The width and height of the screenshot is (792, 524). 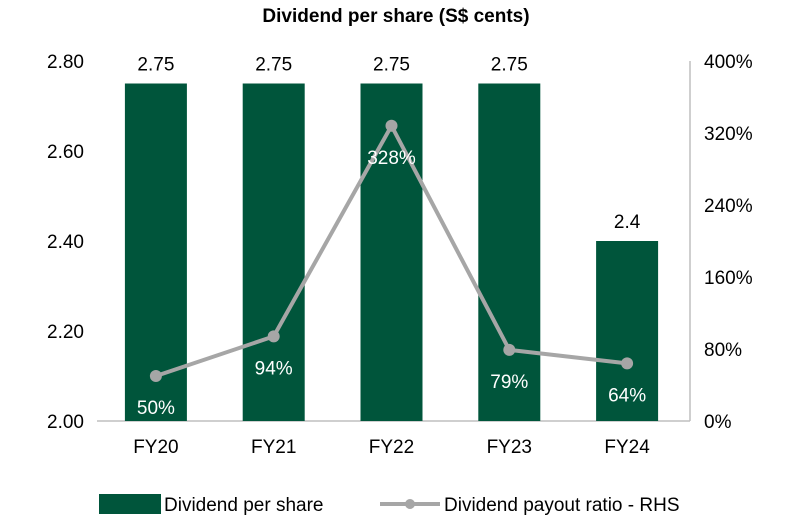 What do you see at coordinates (410, 504) in the screenshot?
I see `legend-swatch-marker` at bounding box center [410, 504].